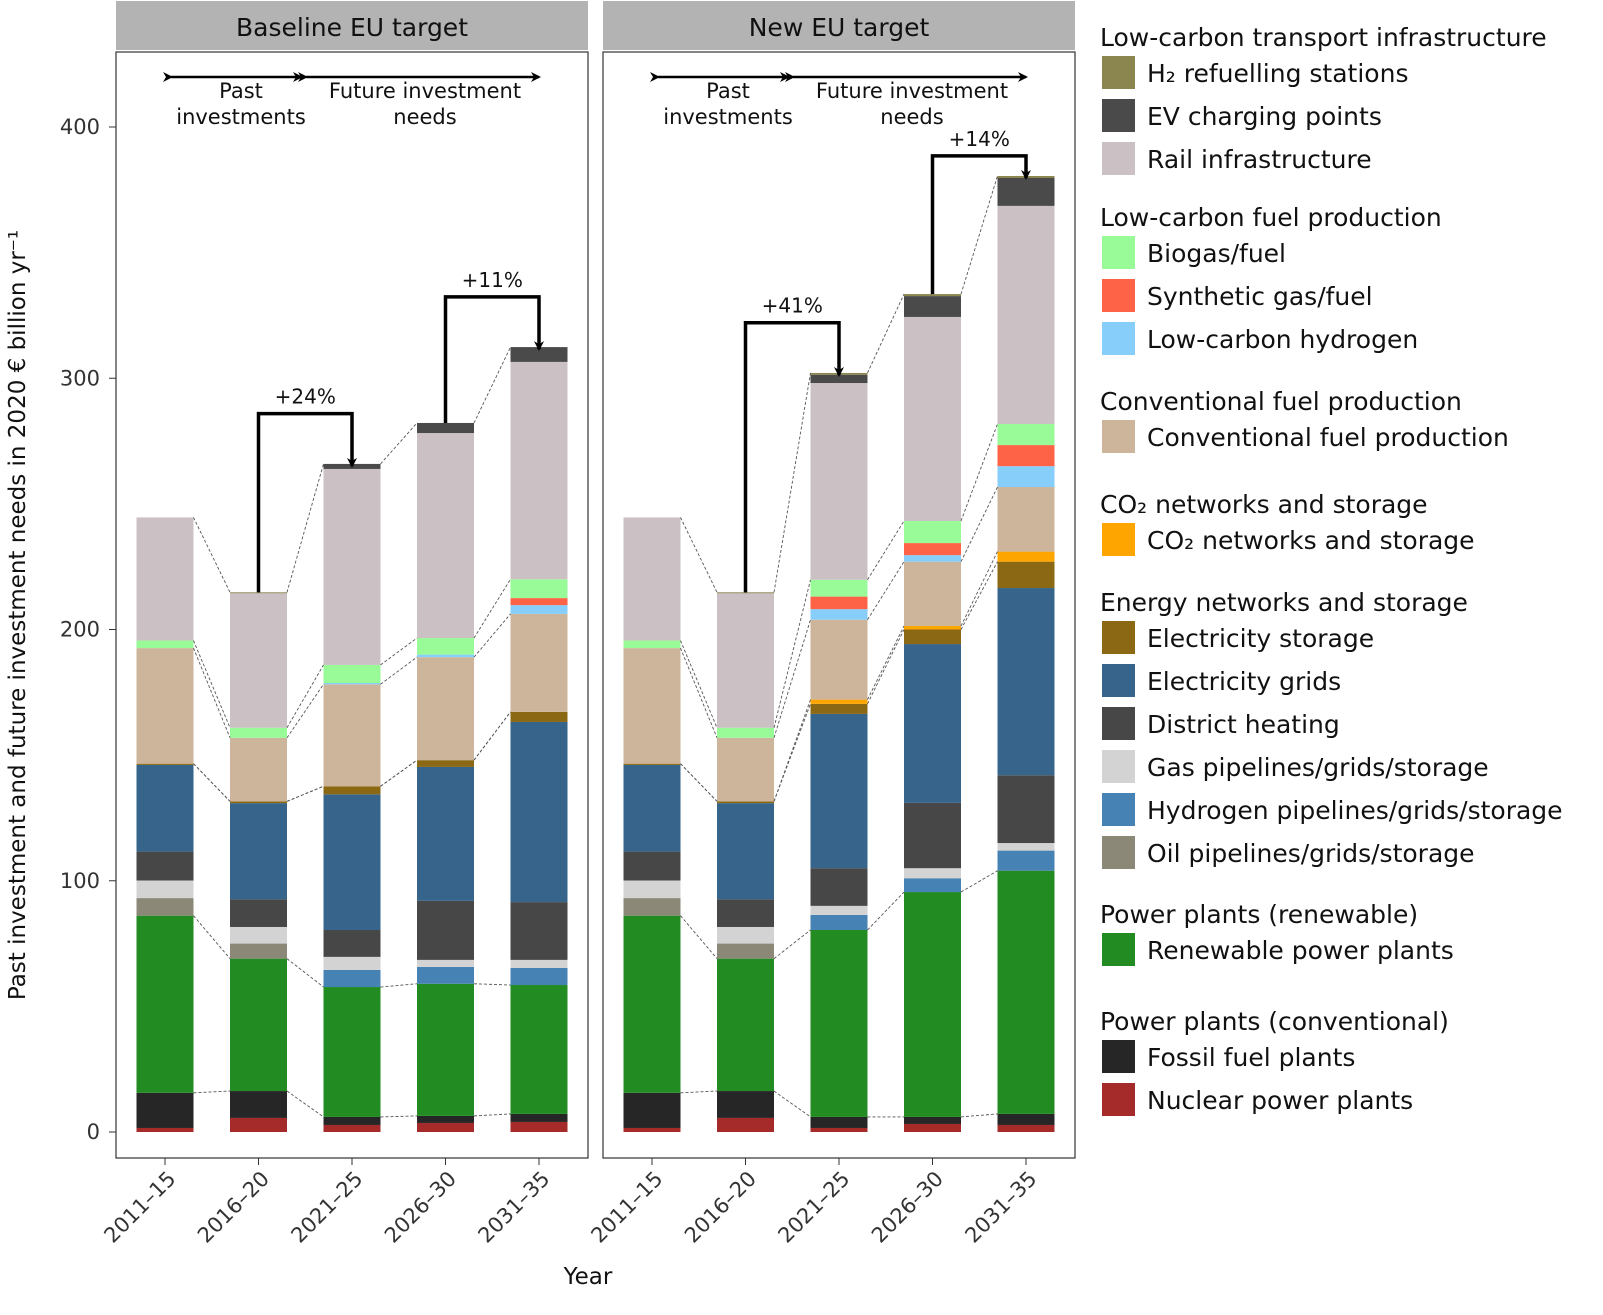  Describe the element at coordinates (839, 25) in the screenshot. I see `panel-strip` at that location.